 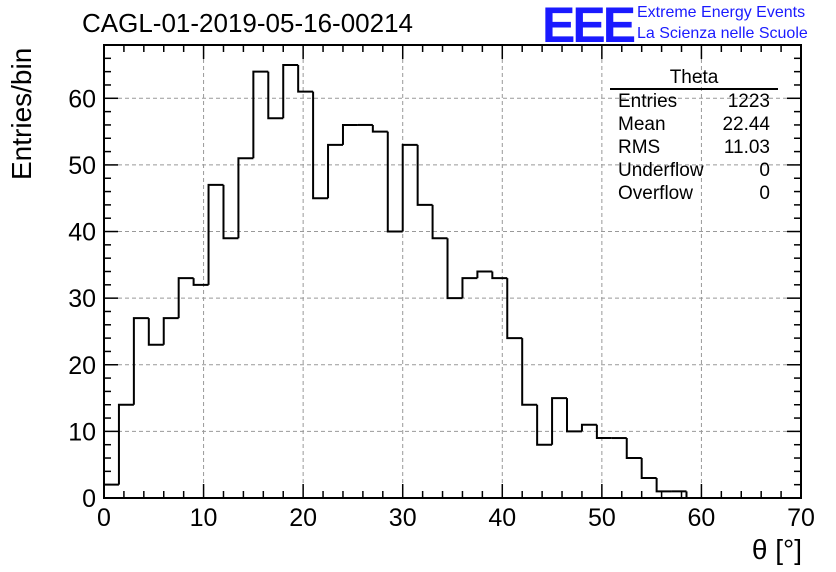 What do you see at coordinates (303, 518) in the screenshot?
I see `x-tick-label: 20` at bounding box center [303, 518].